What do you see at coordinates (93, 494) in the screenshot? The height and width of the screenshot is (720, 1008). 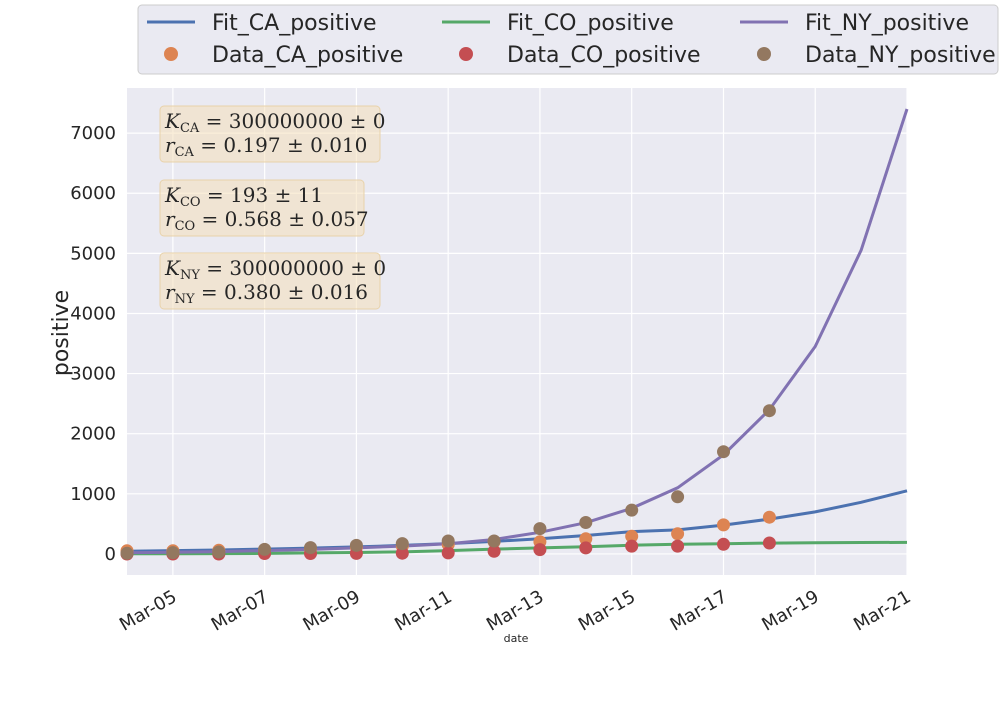 I see `y-tick-label: 1000` at bounding box center [93, 494].